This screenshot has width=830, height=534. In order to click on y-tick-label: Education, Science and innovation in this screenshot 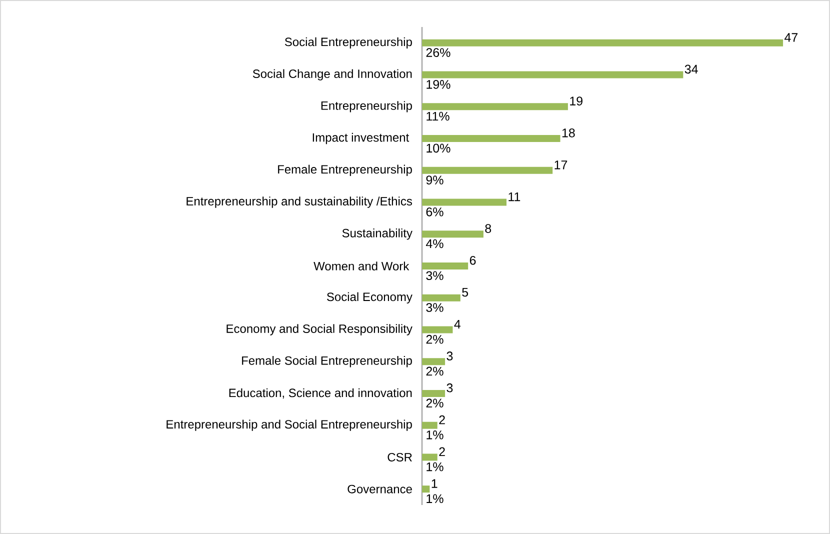, I will do `click(320, 393)`.